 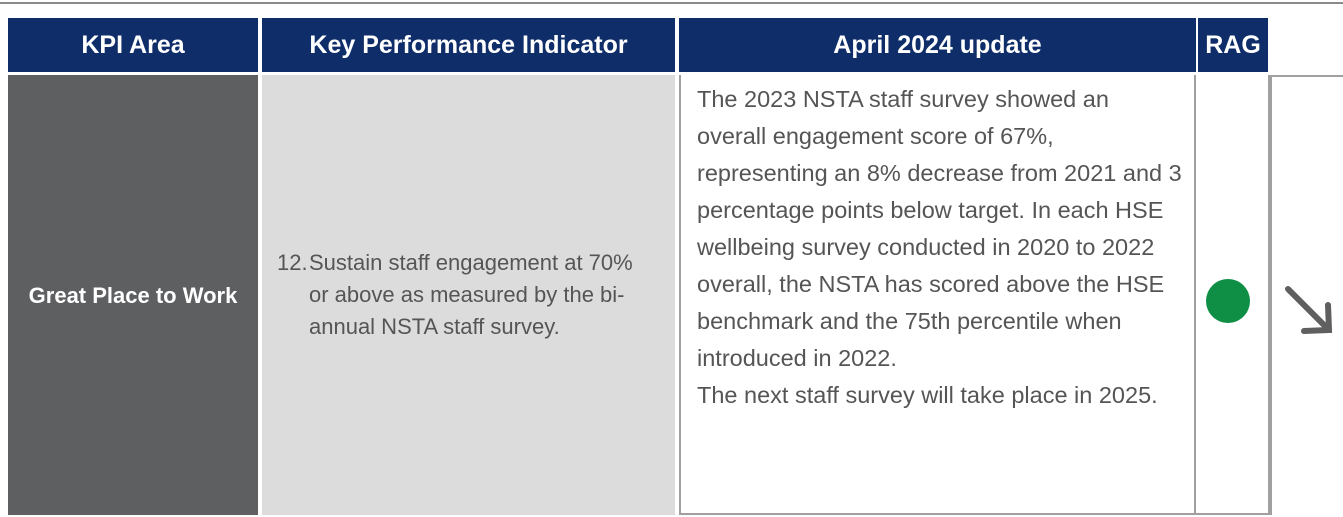 What do you see at coordinates (937, 45) in the screenshot?
I see `column-header: April 2024 update` at bounding box center [937, 45].